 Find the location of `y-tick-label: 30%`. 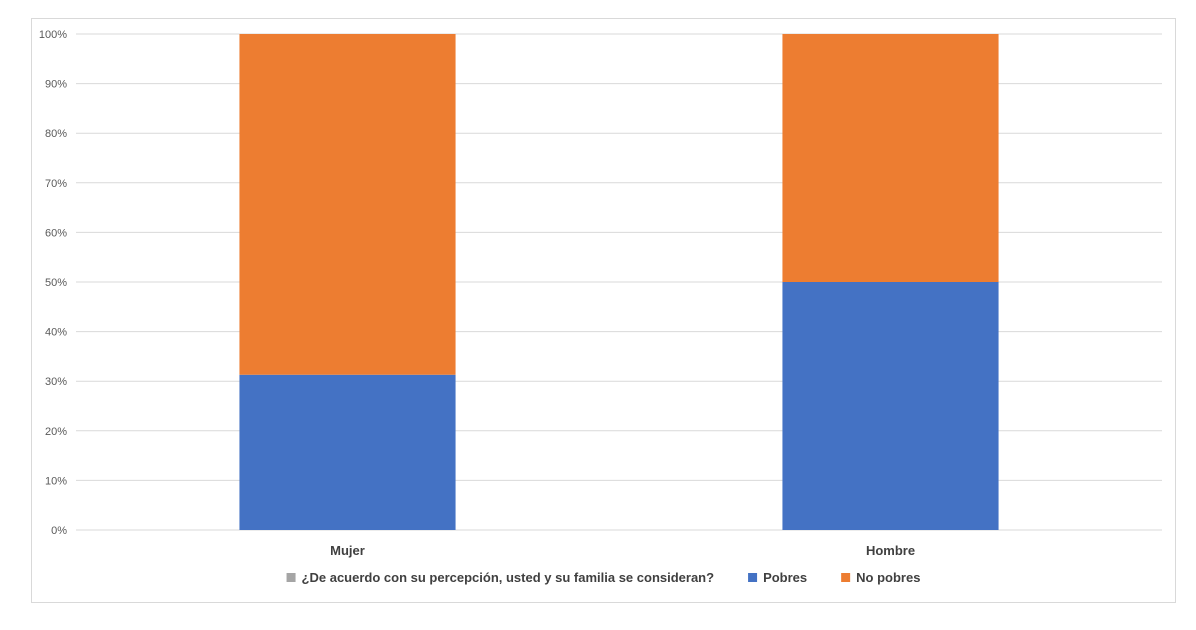

y-tick-label: 30% is located at coordinates (56, 382).